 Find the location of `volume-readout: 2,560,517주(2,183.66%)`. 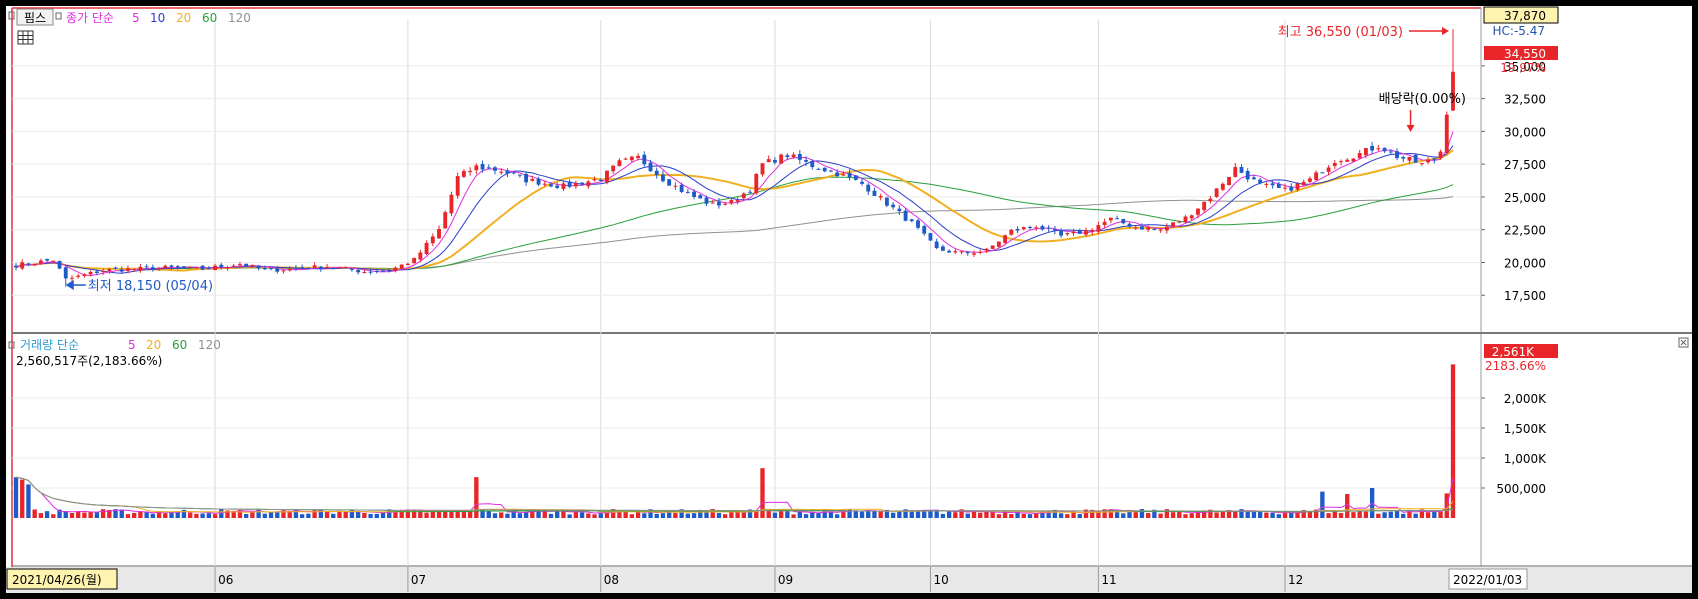

volume-readout: 2,560,517주(2,183.66%) is located at coordinates (89, 361).